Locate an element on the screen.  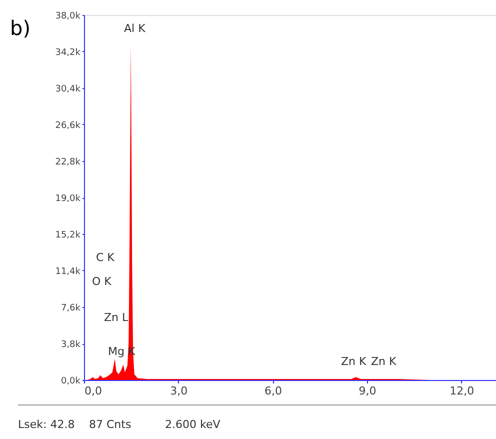
annotation: Zn L is located at coordinates (117, 317).